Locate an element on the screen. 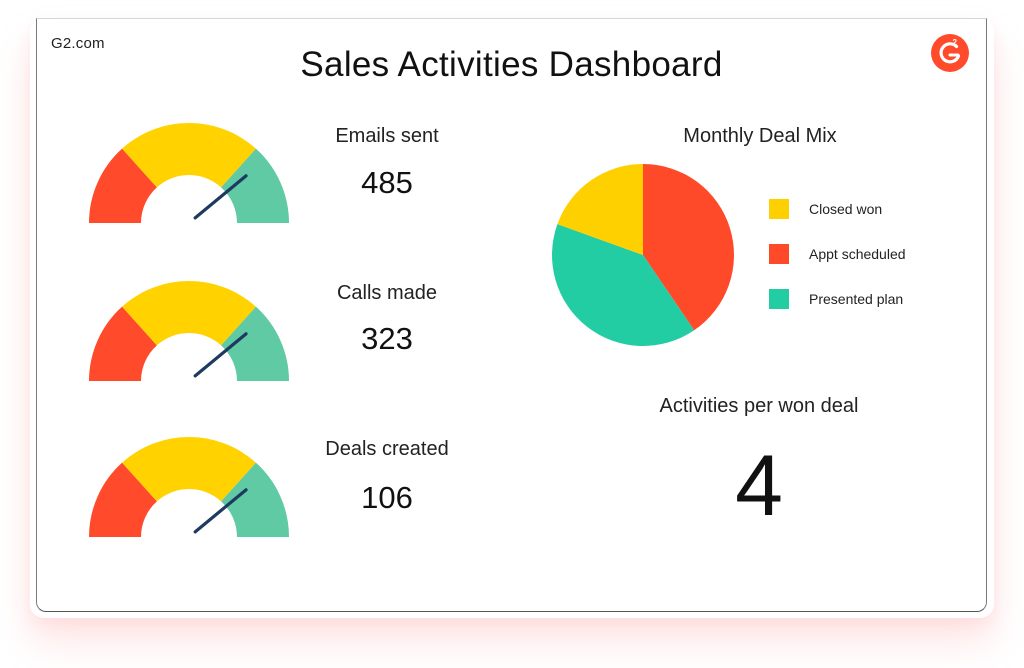 Image resolution: width=1024 pixels, height=668 pixels. emails-gauge is located at coordinates (189, 173).